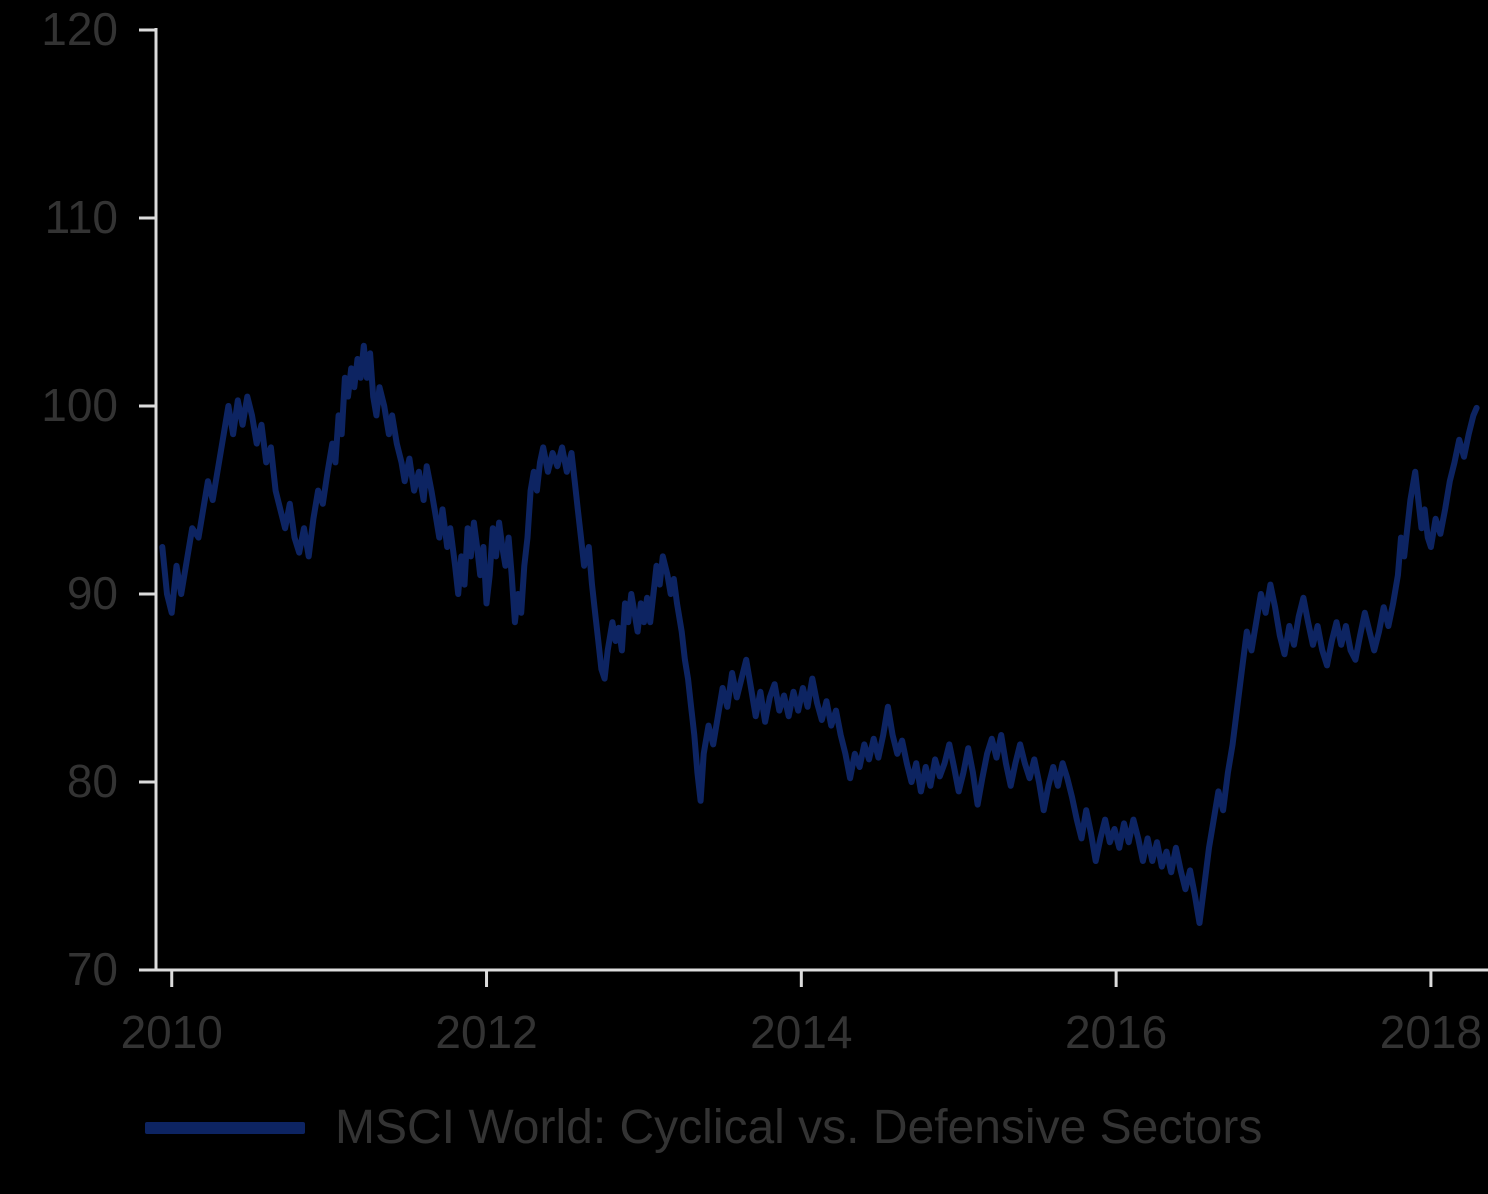 The image size is (1488, 1194). Describe the element at coordinates (486, 1032) in the screenshot. I see `x-tick-label: 2012` at that location.